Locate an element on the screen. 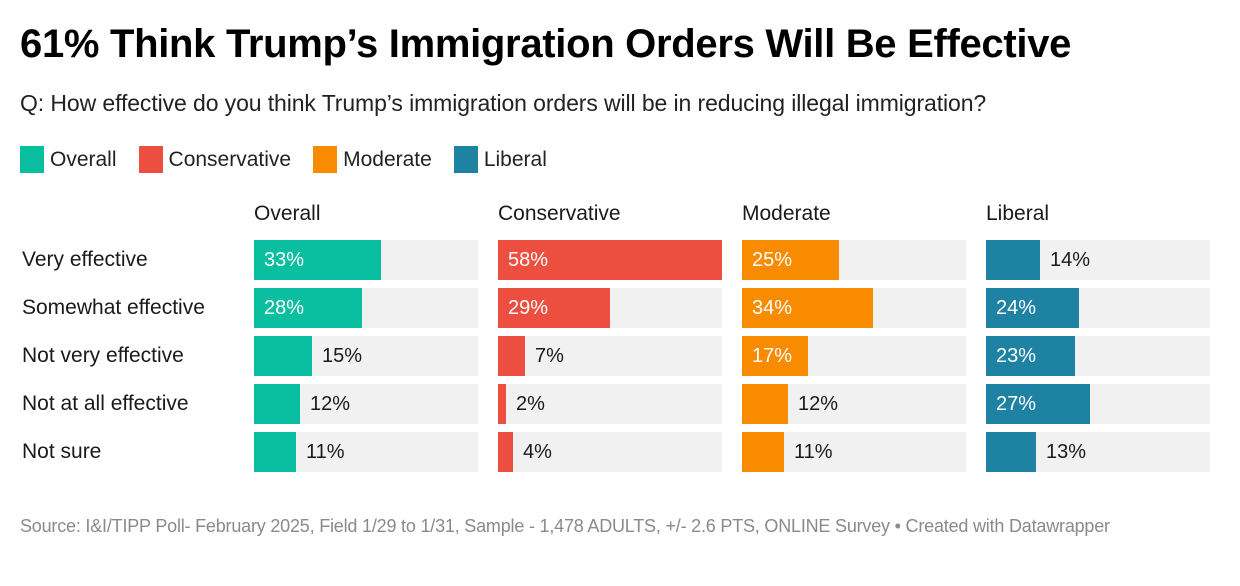 Image resolution: width=1240 pixels, height=586 pixels. legend-swatch-conservative is located at coordinates (150, 159).